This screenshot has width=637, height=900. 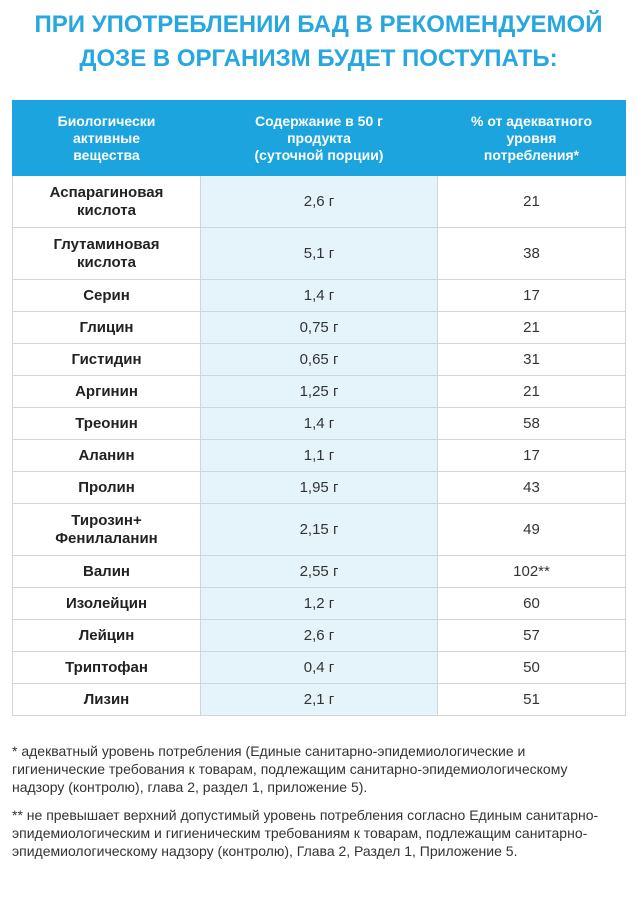 I want to click on substance-cell: Глутаминовая кислота, so click(x=106, y=253).